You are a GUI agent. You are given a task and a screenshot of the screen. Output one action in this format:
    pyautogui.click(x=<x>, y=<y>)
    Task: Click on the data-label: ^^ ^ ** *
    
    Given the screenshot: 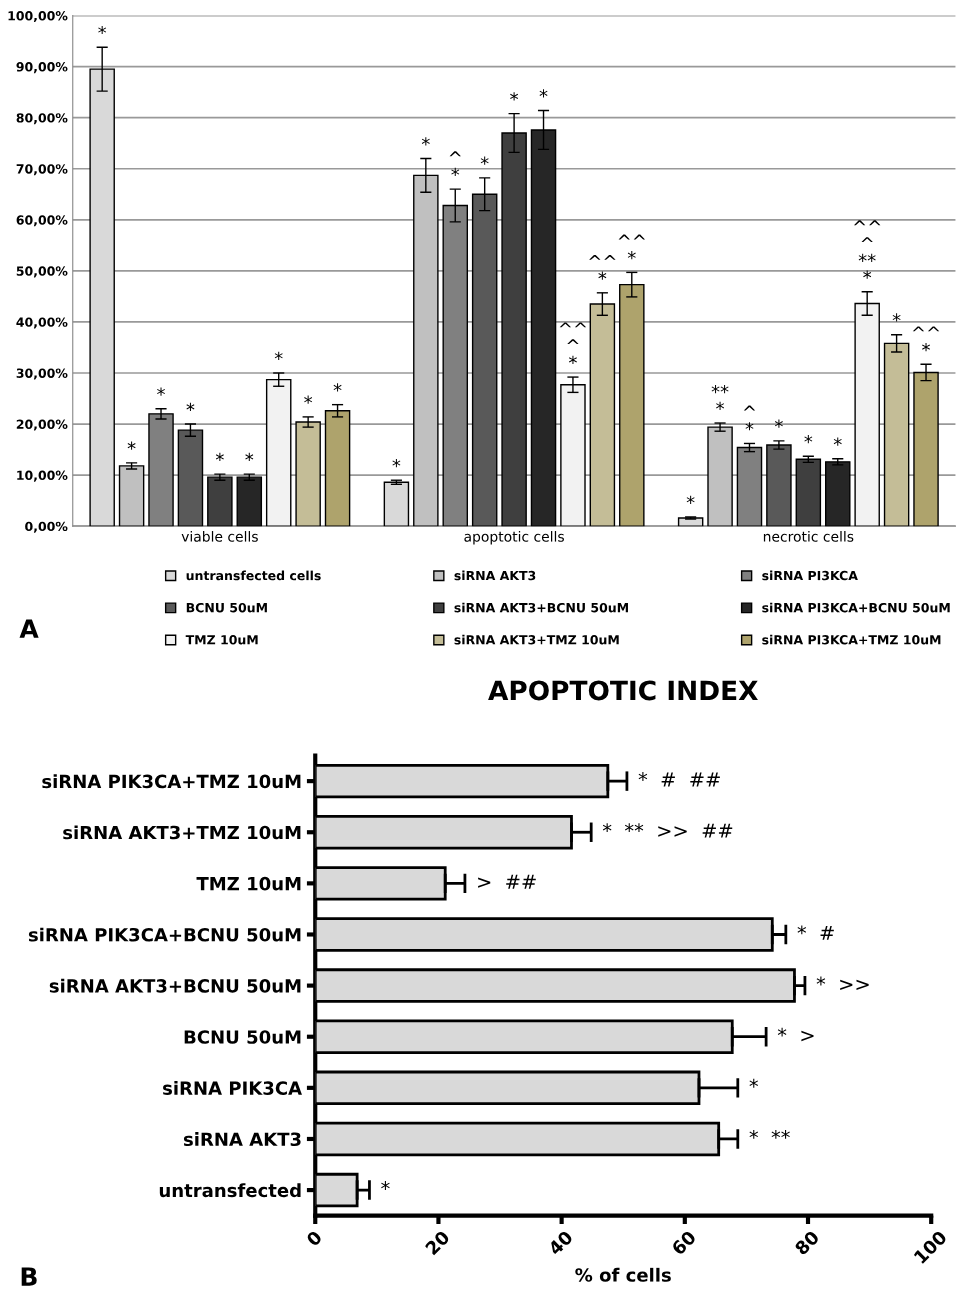 What is the action you would take?
    pyautogui.click(x=867, y=249)
    